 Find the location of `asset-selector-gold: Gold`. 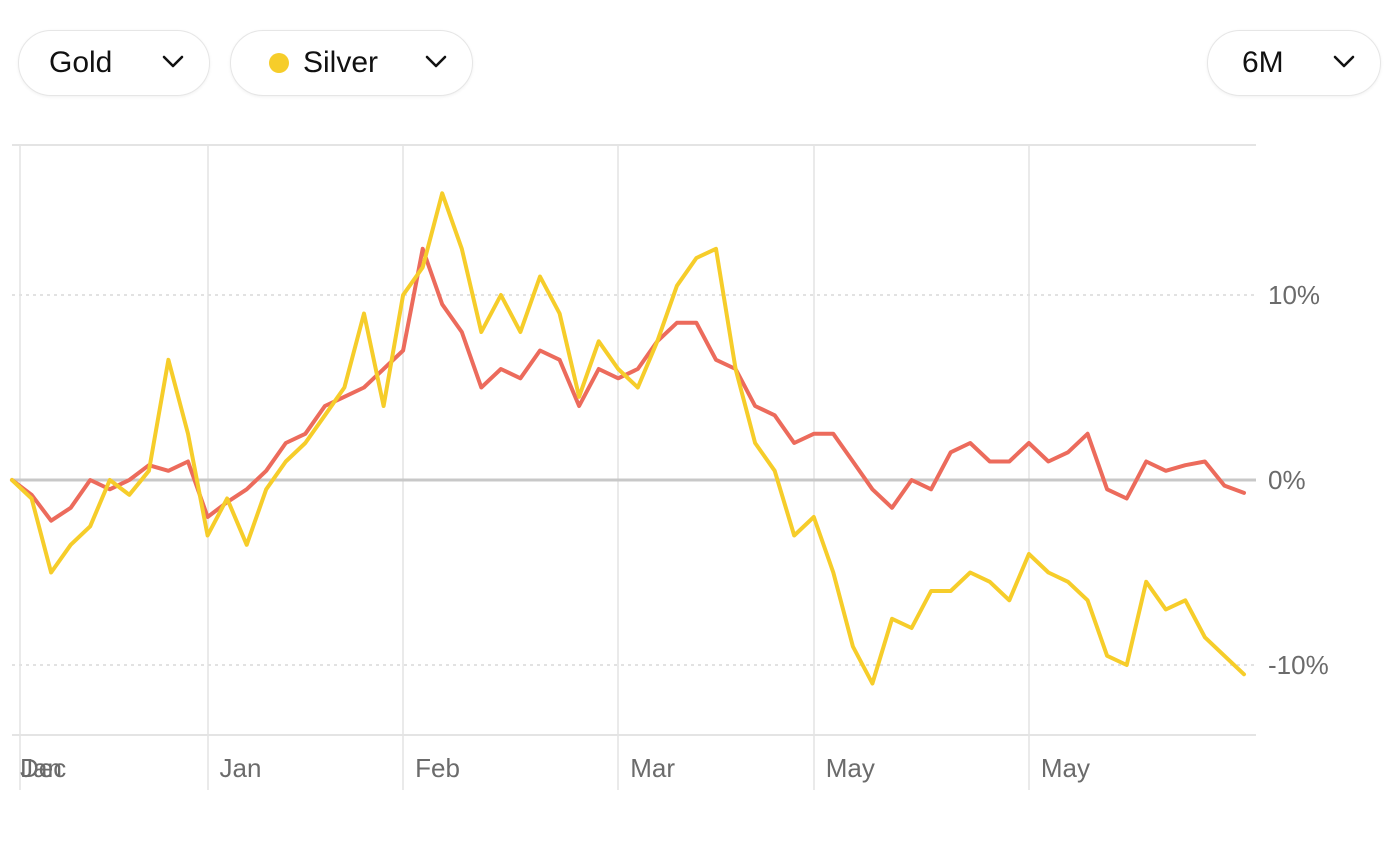

asset-selector-gold: Gold is located at coordinates (114, 63).